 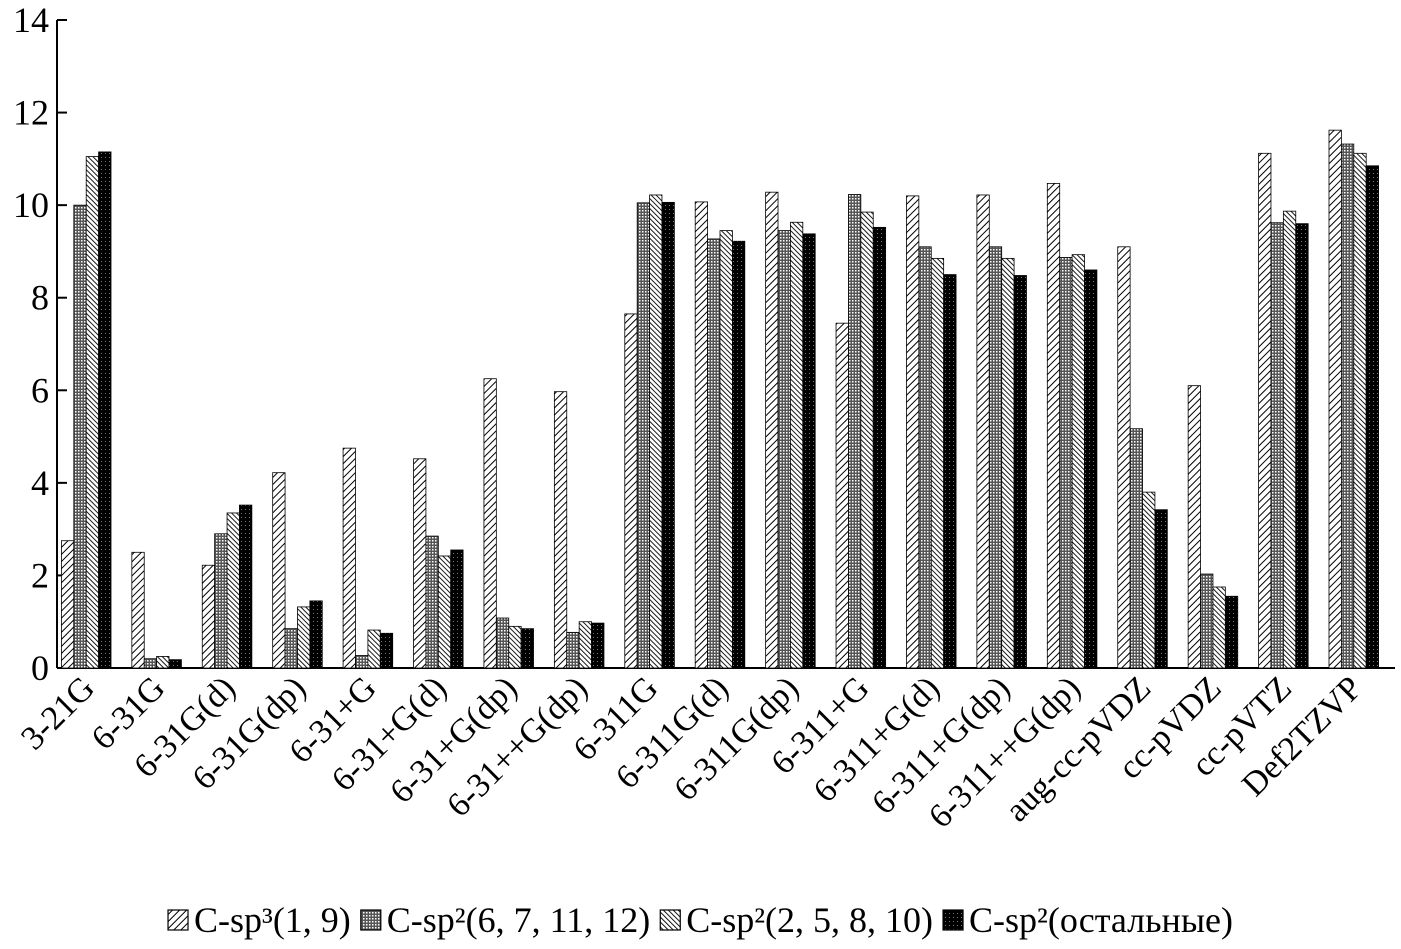 What do you see at coordinates (31, 205) in the screenshot?
I see `y-tick-label: 10` at bounding box center [31, 205].